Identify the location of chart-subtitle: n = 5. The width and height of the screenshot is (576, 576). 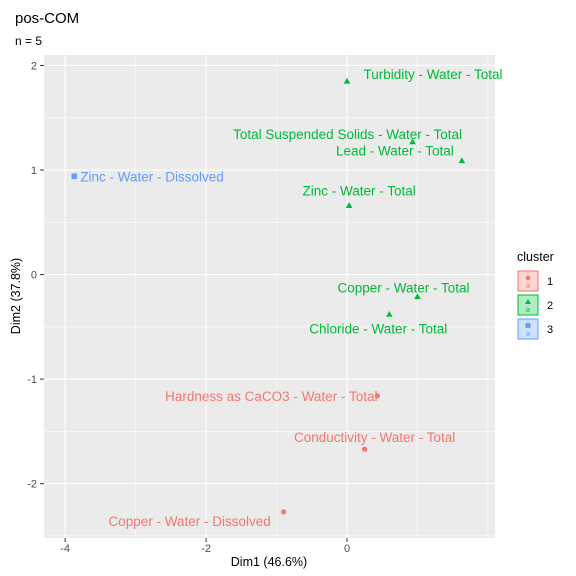
(28, 41).